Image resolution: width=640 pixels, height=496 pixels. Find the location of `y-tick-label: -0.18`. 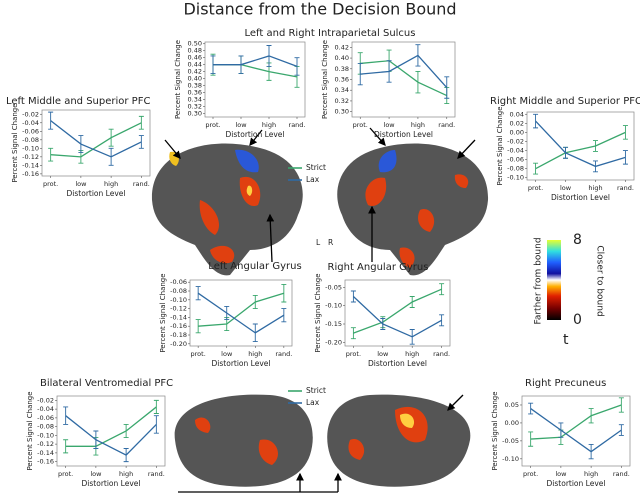

y-tick-label: -0.18 is located at coordinates (178, 335).